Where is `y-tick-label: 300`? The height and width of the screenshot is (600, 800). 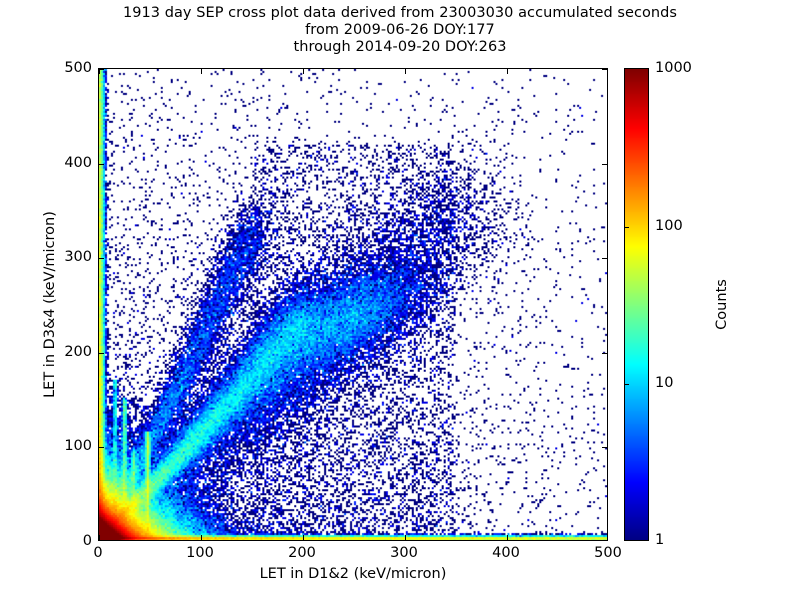 y-tick-label: 300 is located at coordinates (78, 257).